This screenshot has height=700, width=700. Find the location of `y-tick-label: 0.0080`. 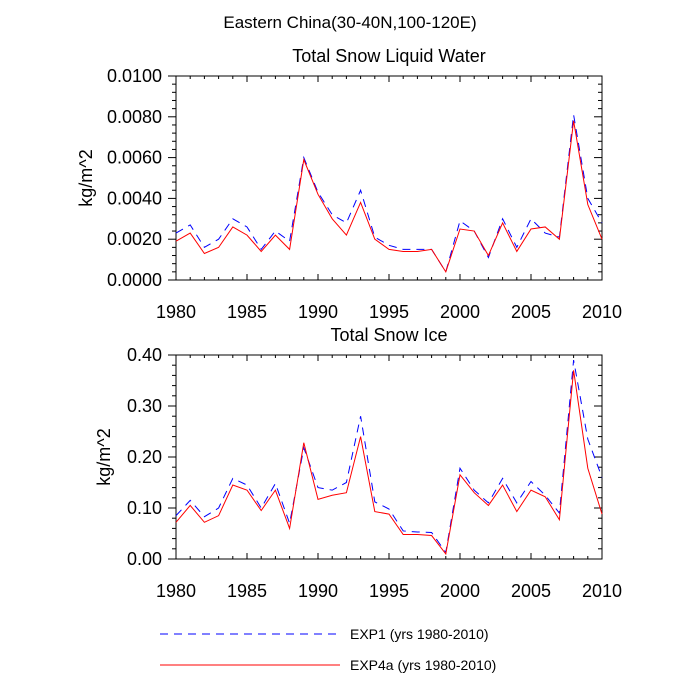

y-tick-label: 0.0080 is located at coordinates (134, 117).